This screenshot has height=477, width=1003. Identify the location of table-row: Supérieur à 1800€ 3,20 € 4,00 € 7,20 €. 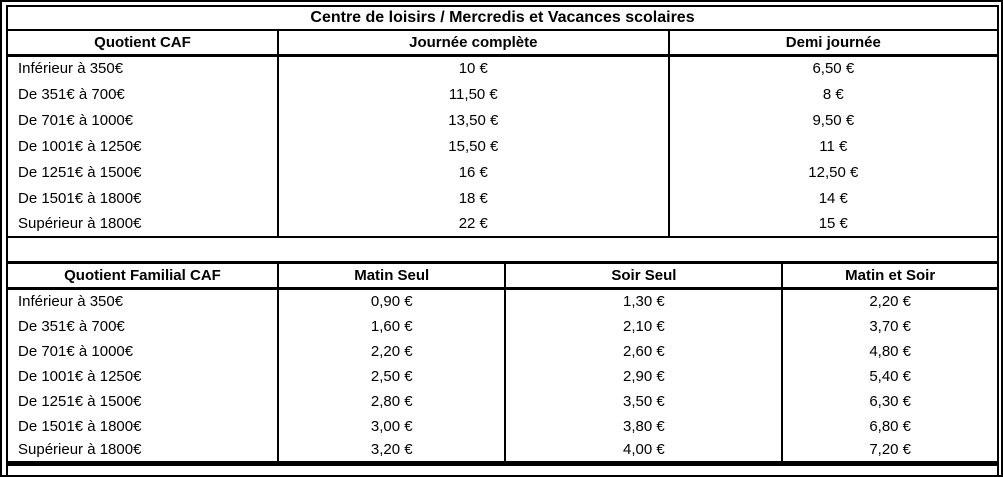
(502, 451).